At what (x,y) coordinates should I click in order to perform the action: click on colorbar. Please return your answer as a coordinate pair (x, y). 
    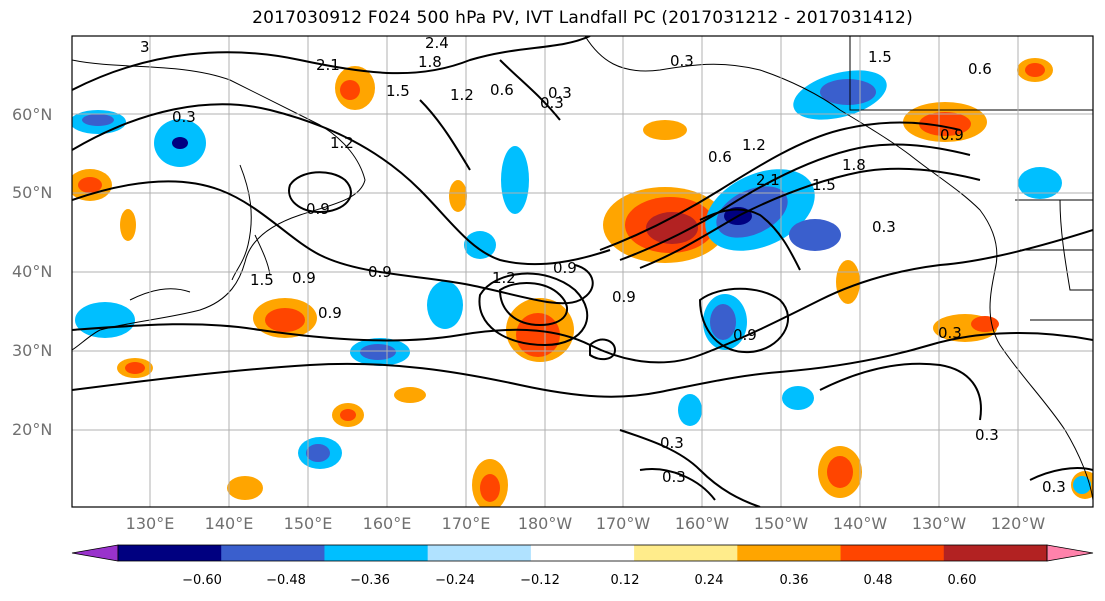
    Looking at the image, I should click on (582, 553).